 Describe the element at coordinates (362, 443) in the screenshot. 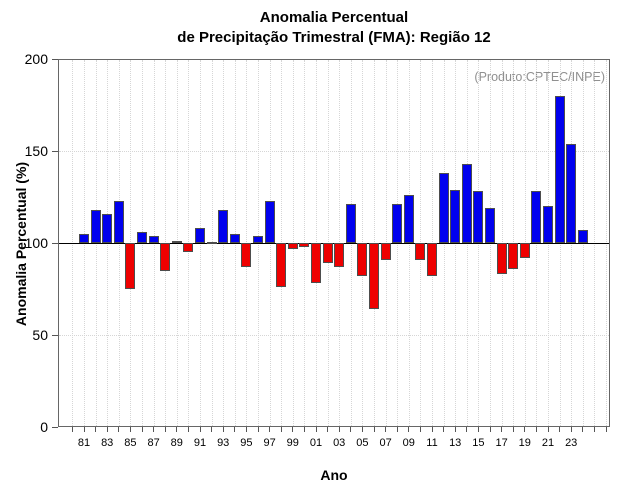

I see `x-axis-tick-label: 05` at that location.